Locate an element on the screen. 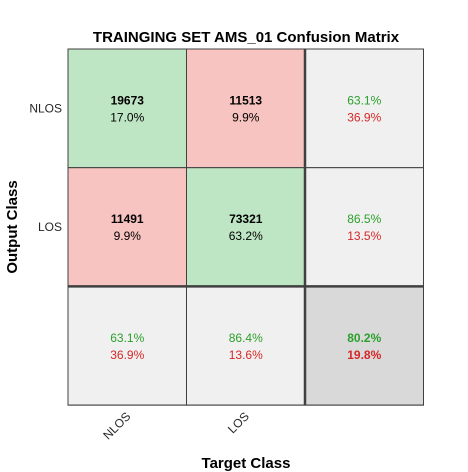  cell-percent-r1-c0: 9.9% is located at coordinates (128, 236).